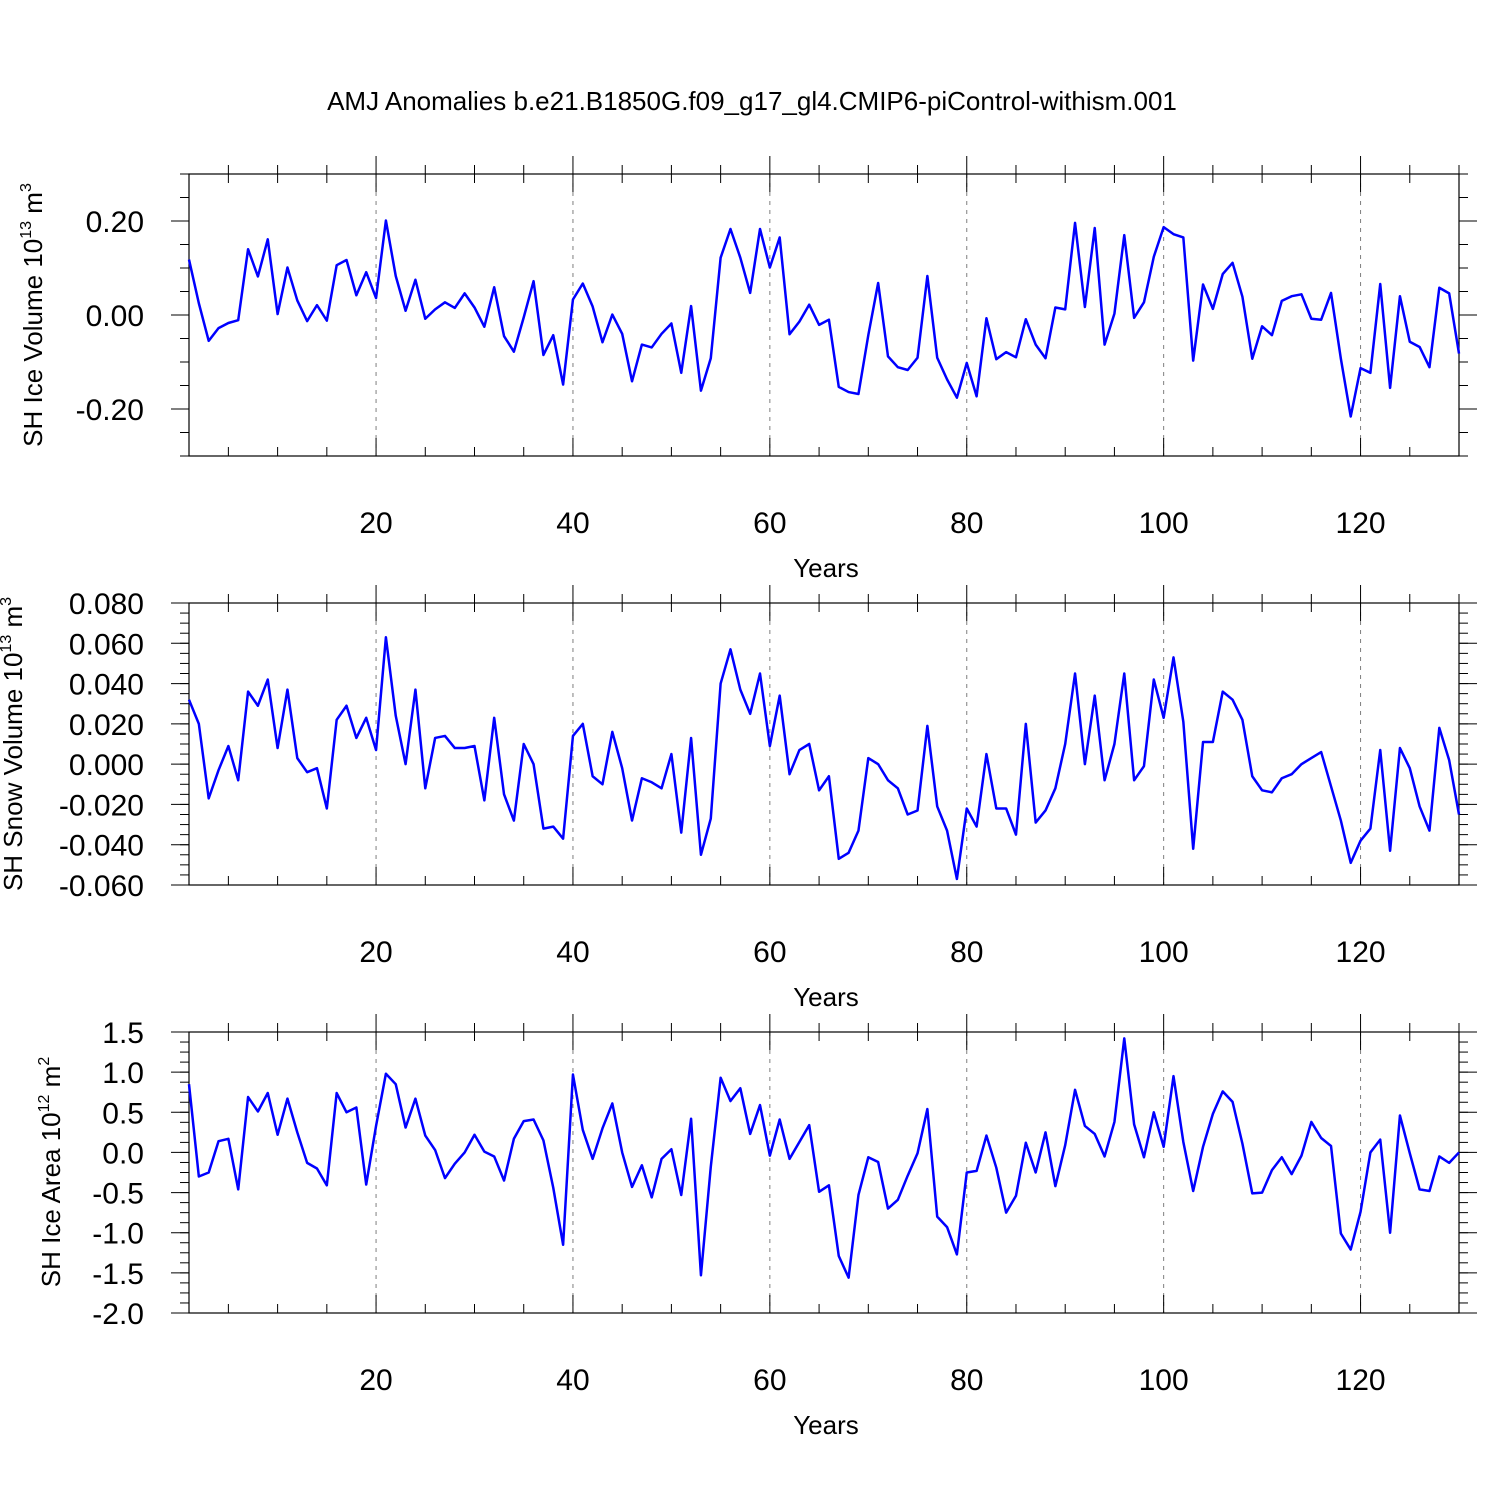 The width and height of the screenshot is (1500, 1500). I want to click on ice-volume-x-tick-label: 120, so click(1361, 523).